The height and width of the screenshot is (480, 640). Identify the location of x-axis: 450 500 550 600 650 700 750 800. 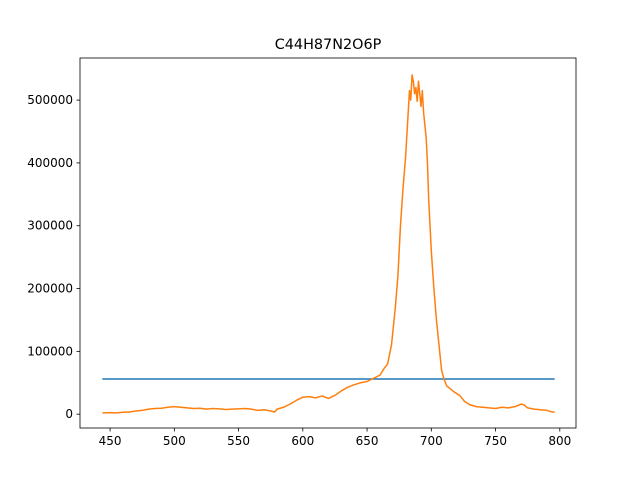
(335, 438).